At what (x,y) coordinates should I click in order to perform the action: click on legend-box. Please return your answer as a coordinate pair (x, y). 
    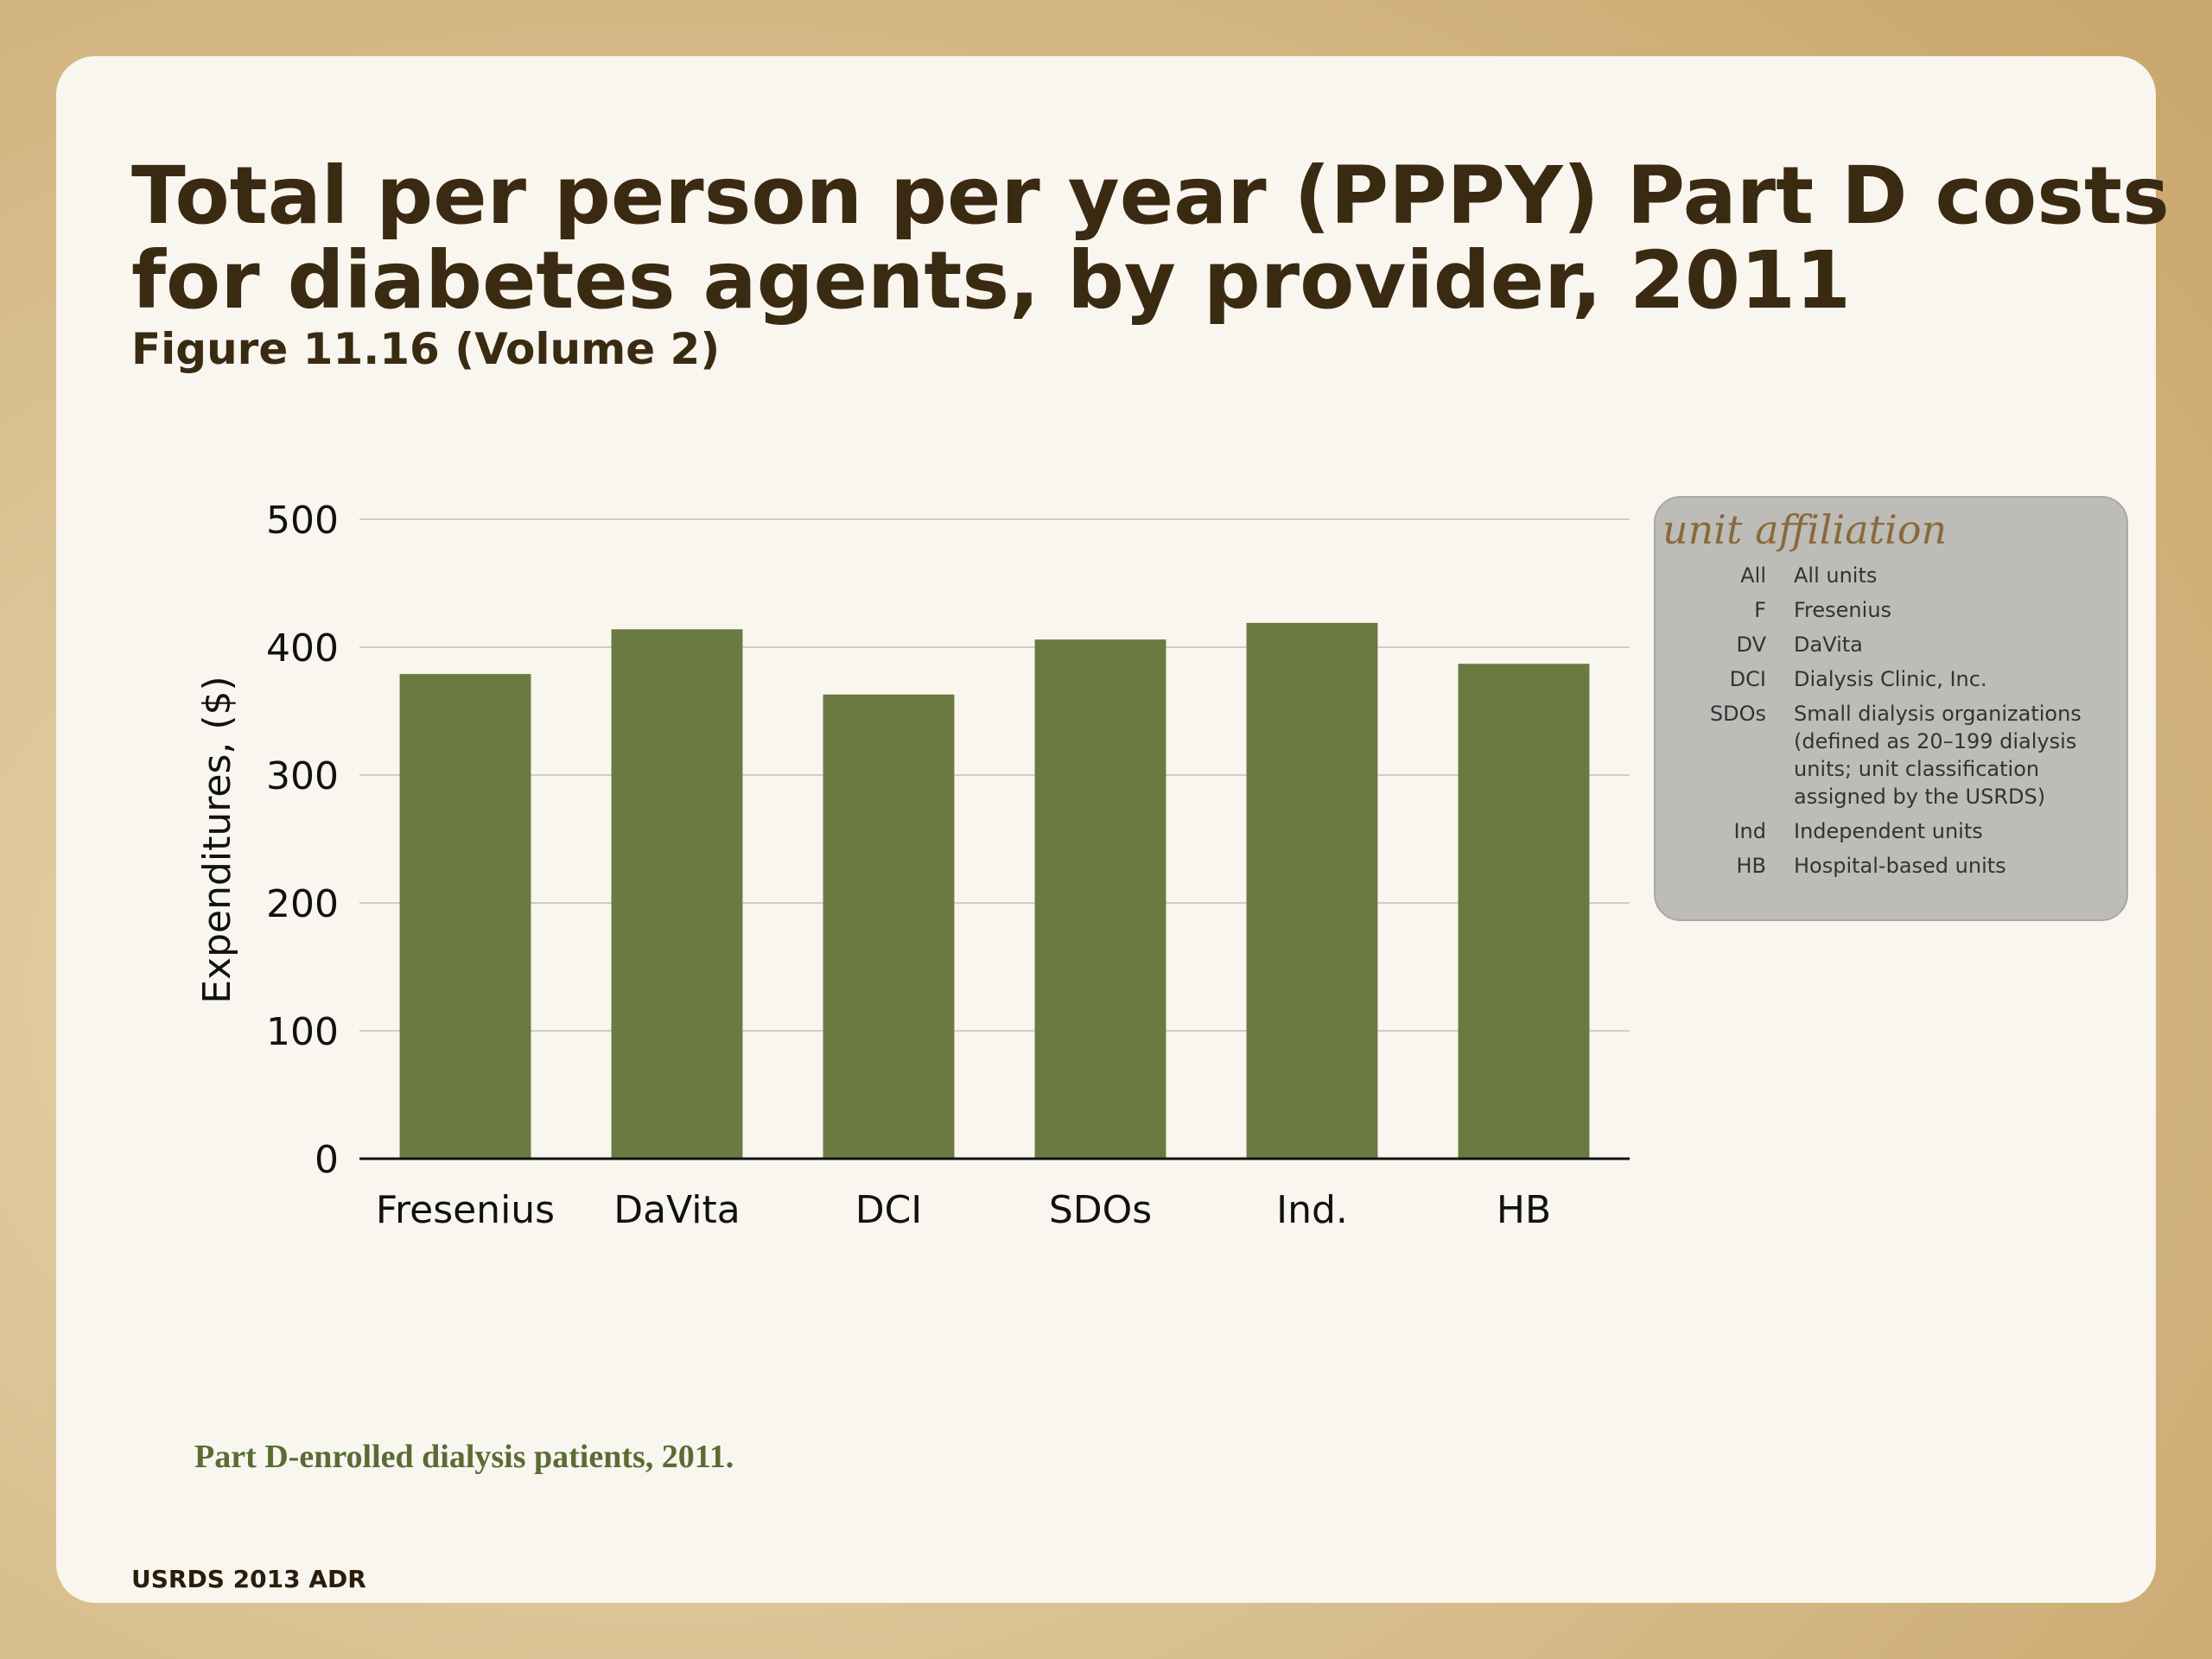
    Looking at the image, I should click on (1891, 708).